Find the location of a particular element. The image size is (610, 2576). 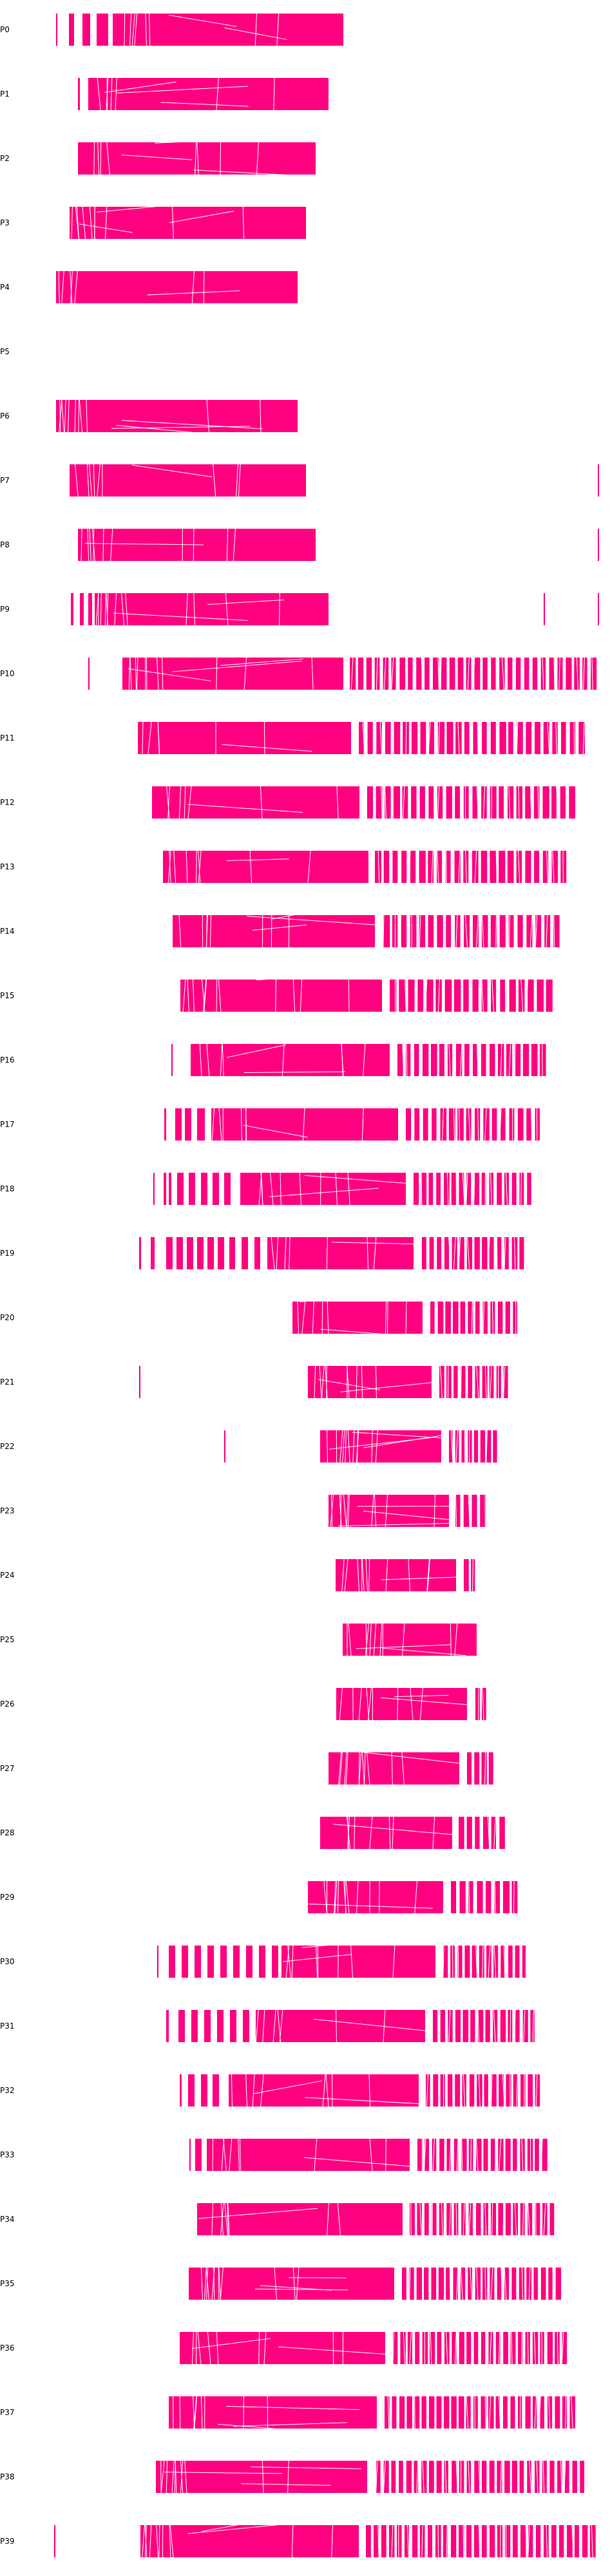

row-label: P25 is located at coordinates (8, 1640).